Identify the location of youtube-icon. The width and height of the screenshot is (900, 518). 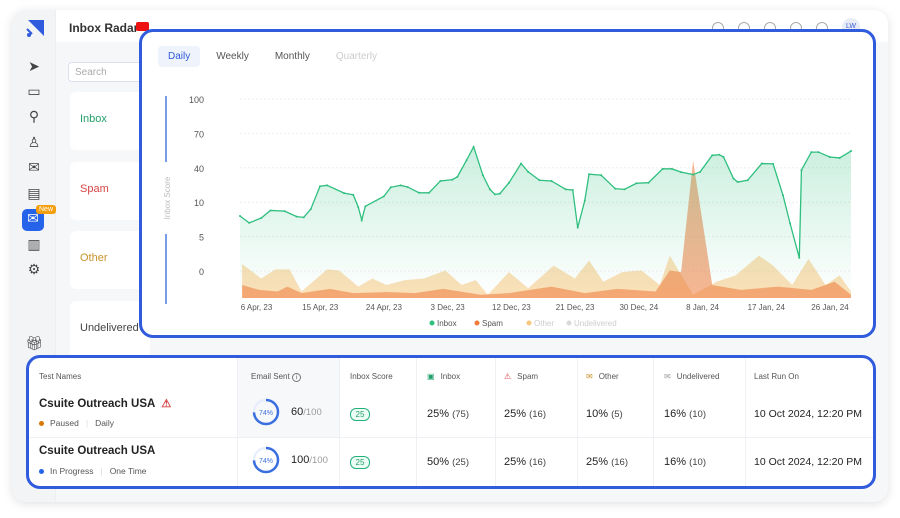
(142, 26).